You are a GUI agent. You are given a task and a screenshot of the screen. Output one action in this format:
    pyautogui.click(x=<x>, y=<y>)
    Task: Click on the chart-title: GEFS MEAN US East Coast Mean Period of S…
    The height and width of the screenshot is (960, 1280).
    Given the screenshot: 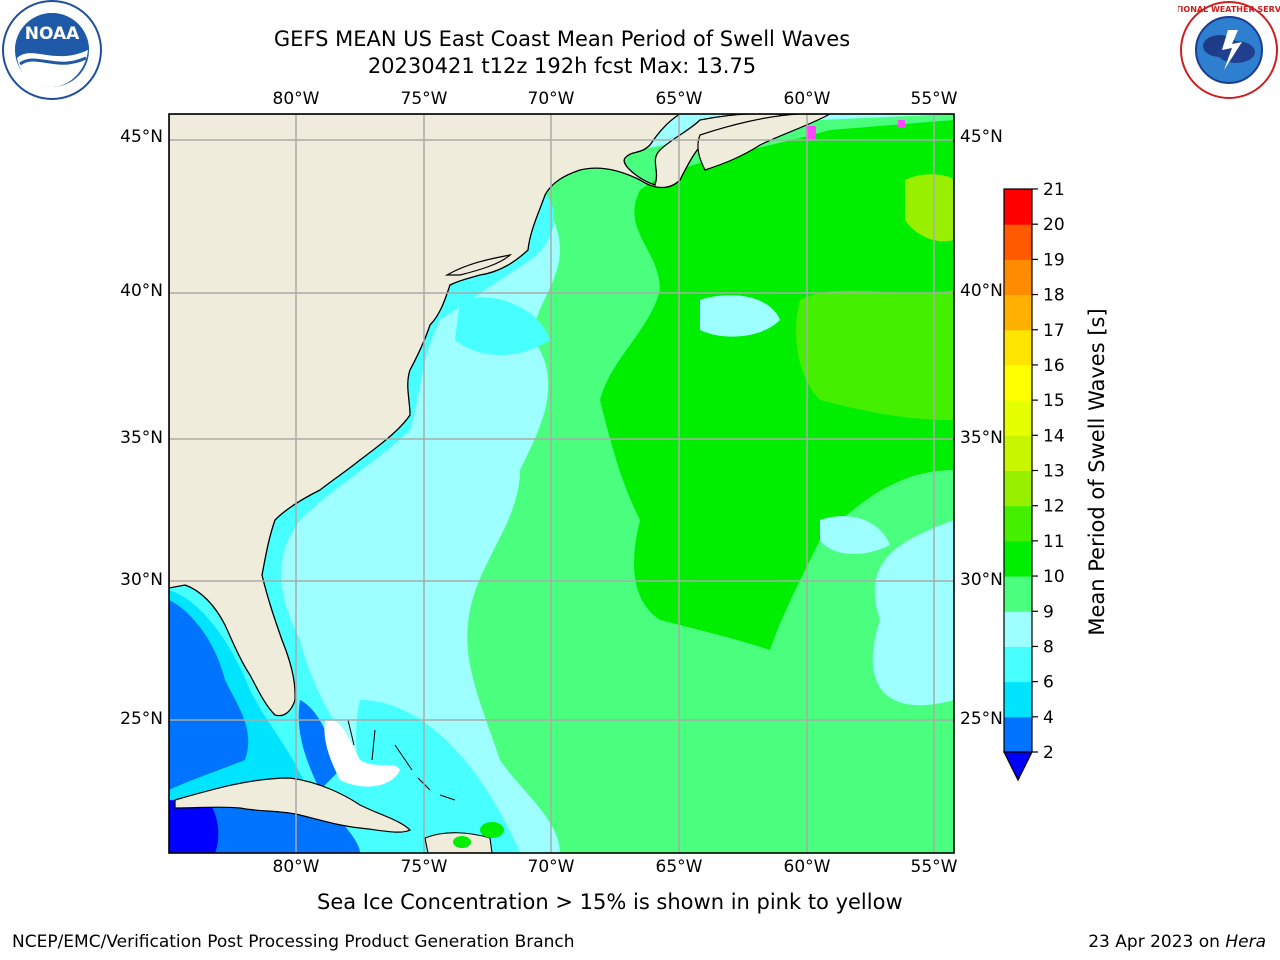 What is the action you would take?
    pyautogui.click(x=562, y=39)
    